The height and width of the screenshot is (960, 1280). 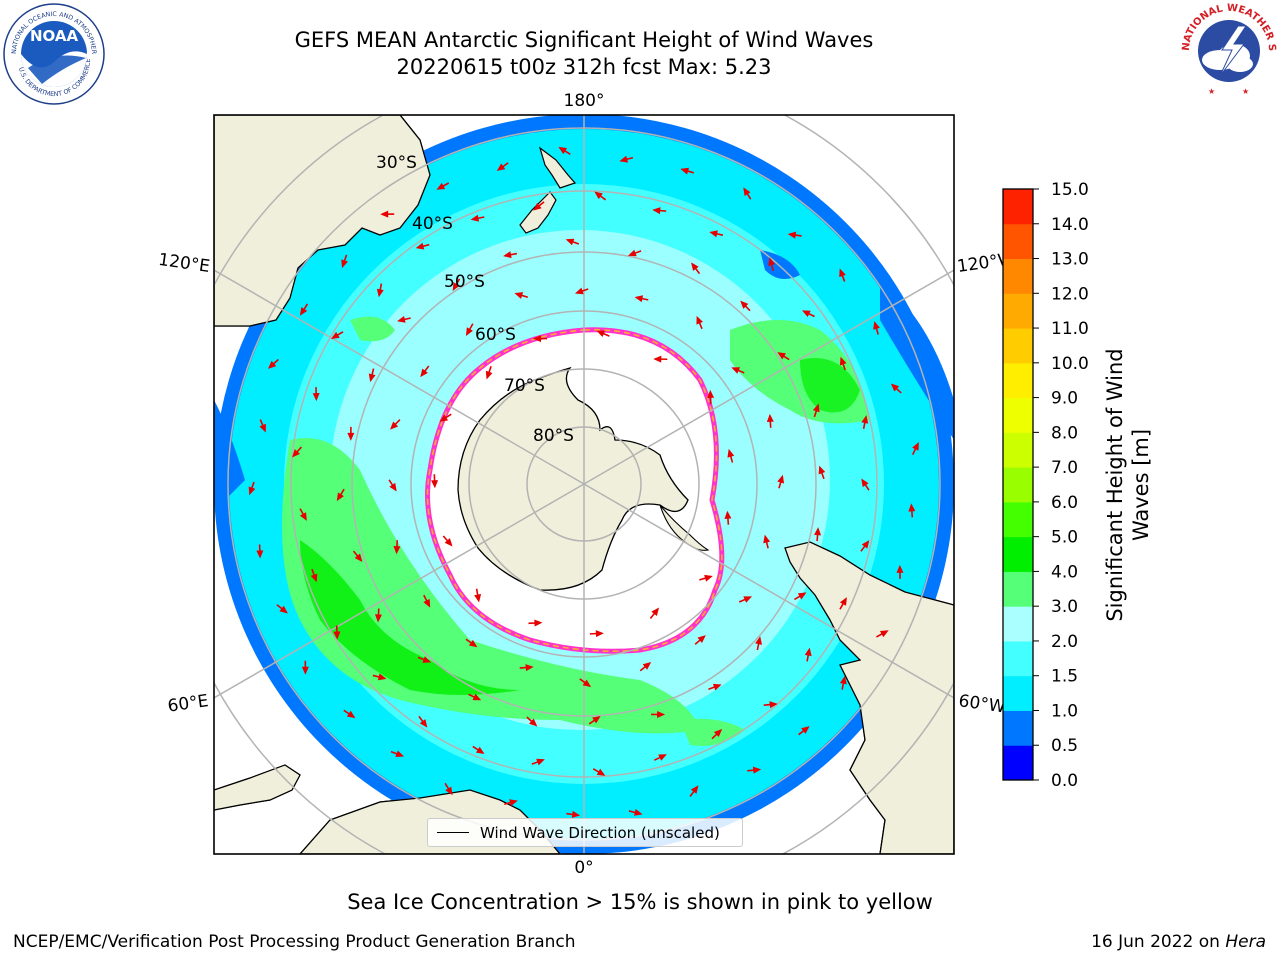 I want to click on colorbar-tick-label: 4.0, so click(x=1064, y=572).